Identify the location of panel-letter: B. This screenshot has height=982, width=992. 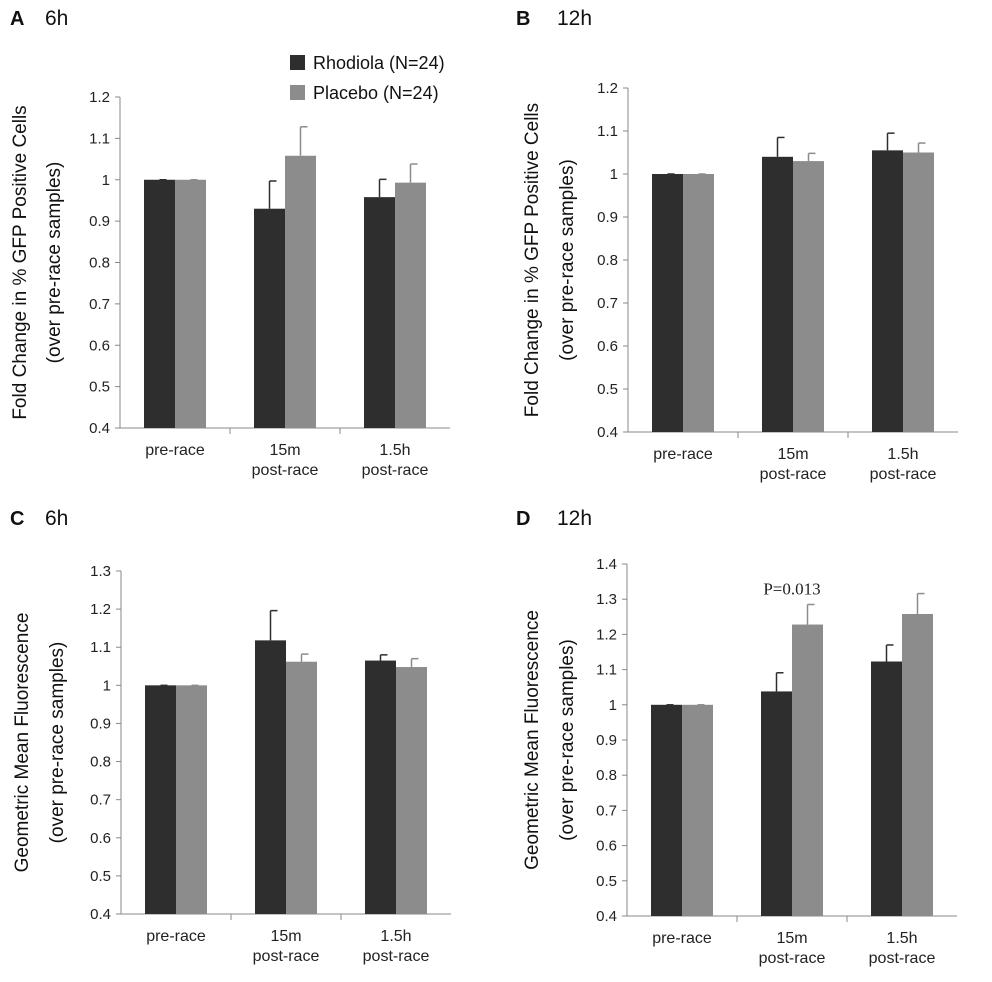
(523, 19).